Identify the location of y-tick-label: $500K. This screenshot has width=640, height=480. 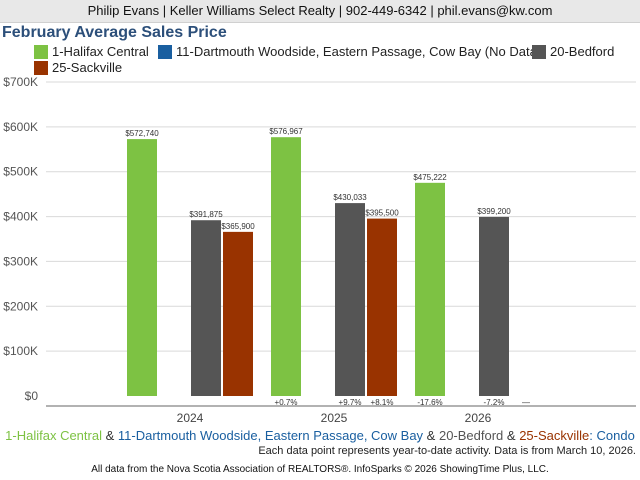
(20, 172).